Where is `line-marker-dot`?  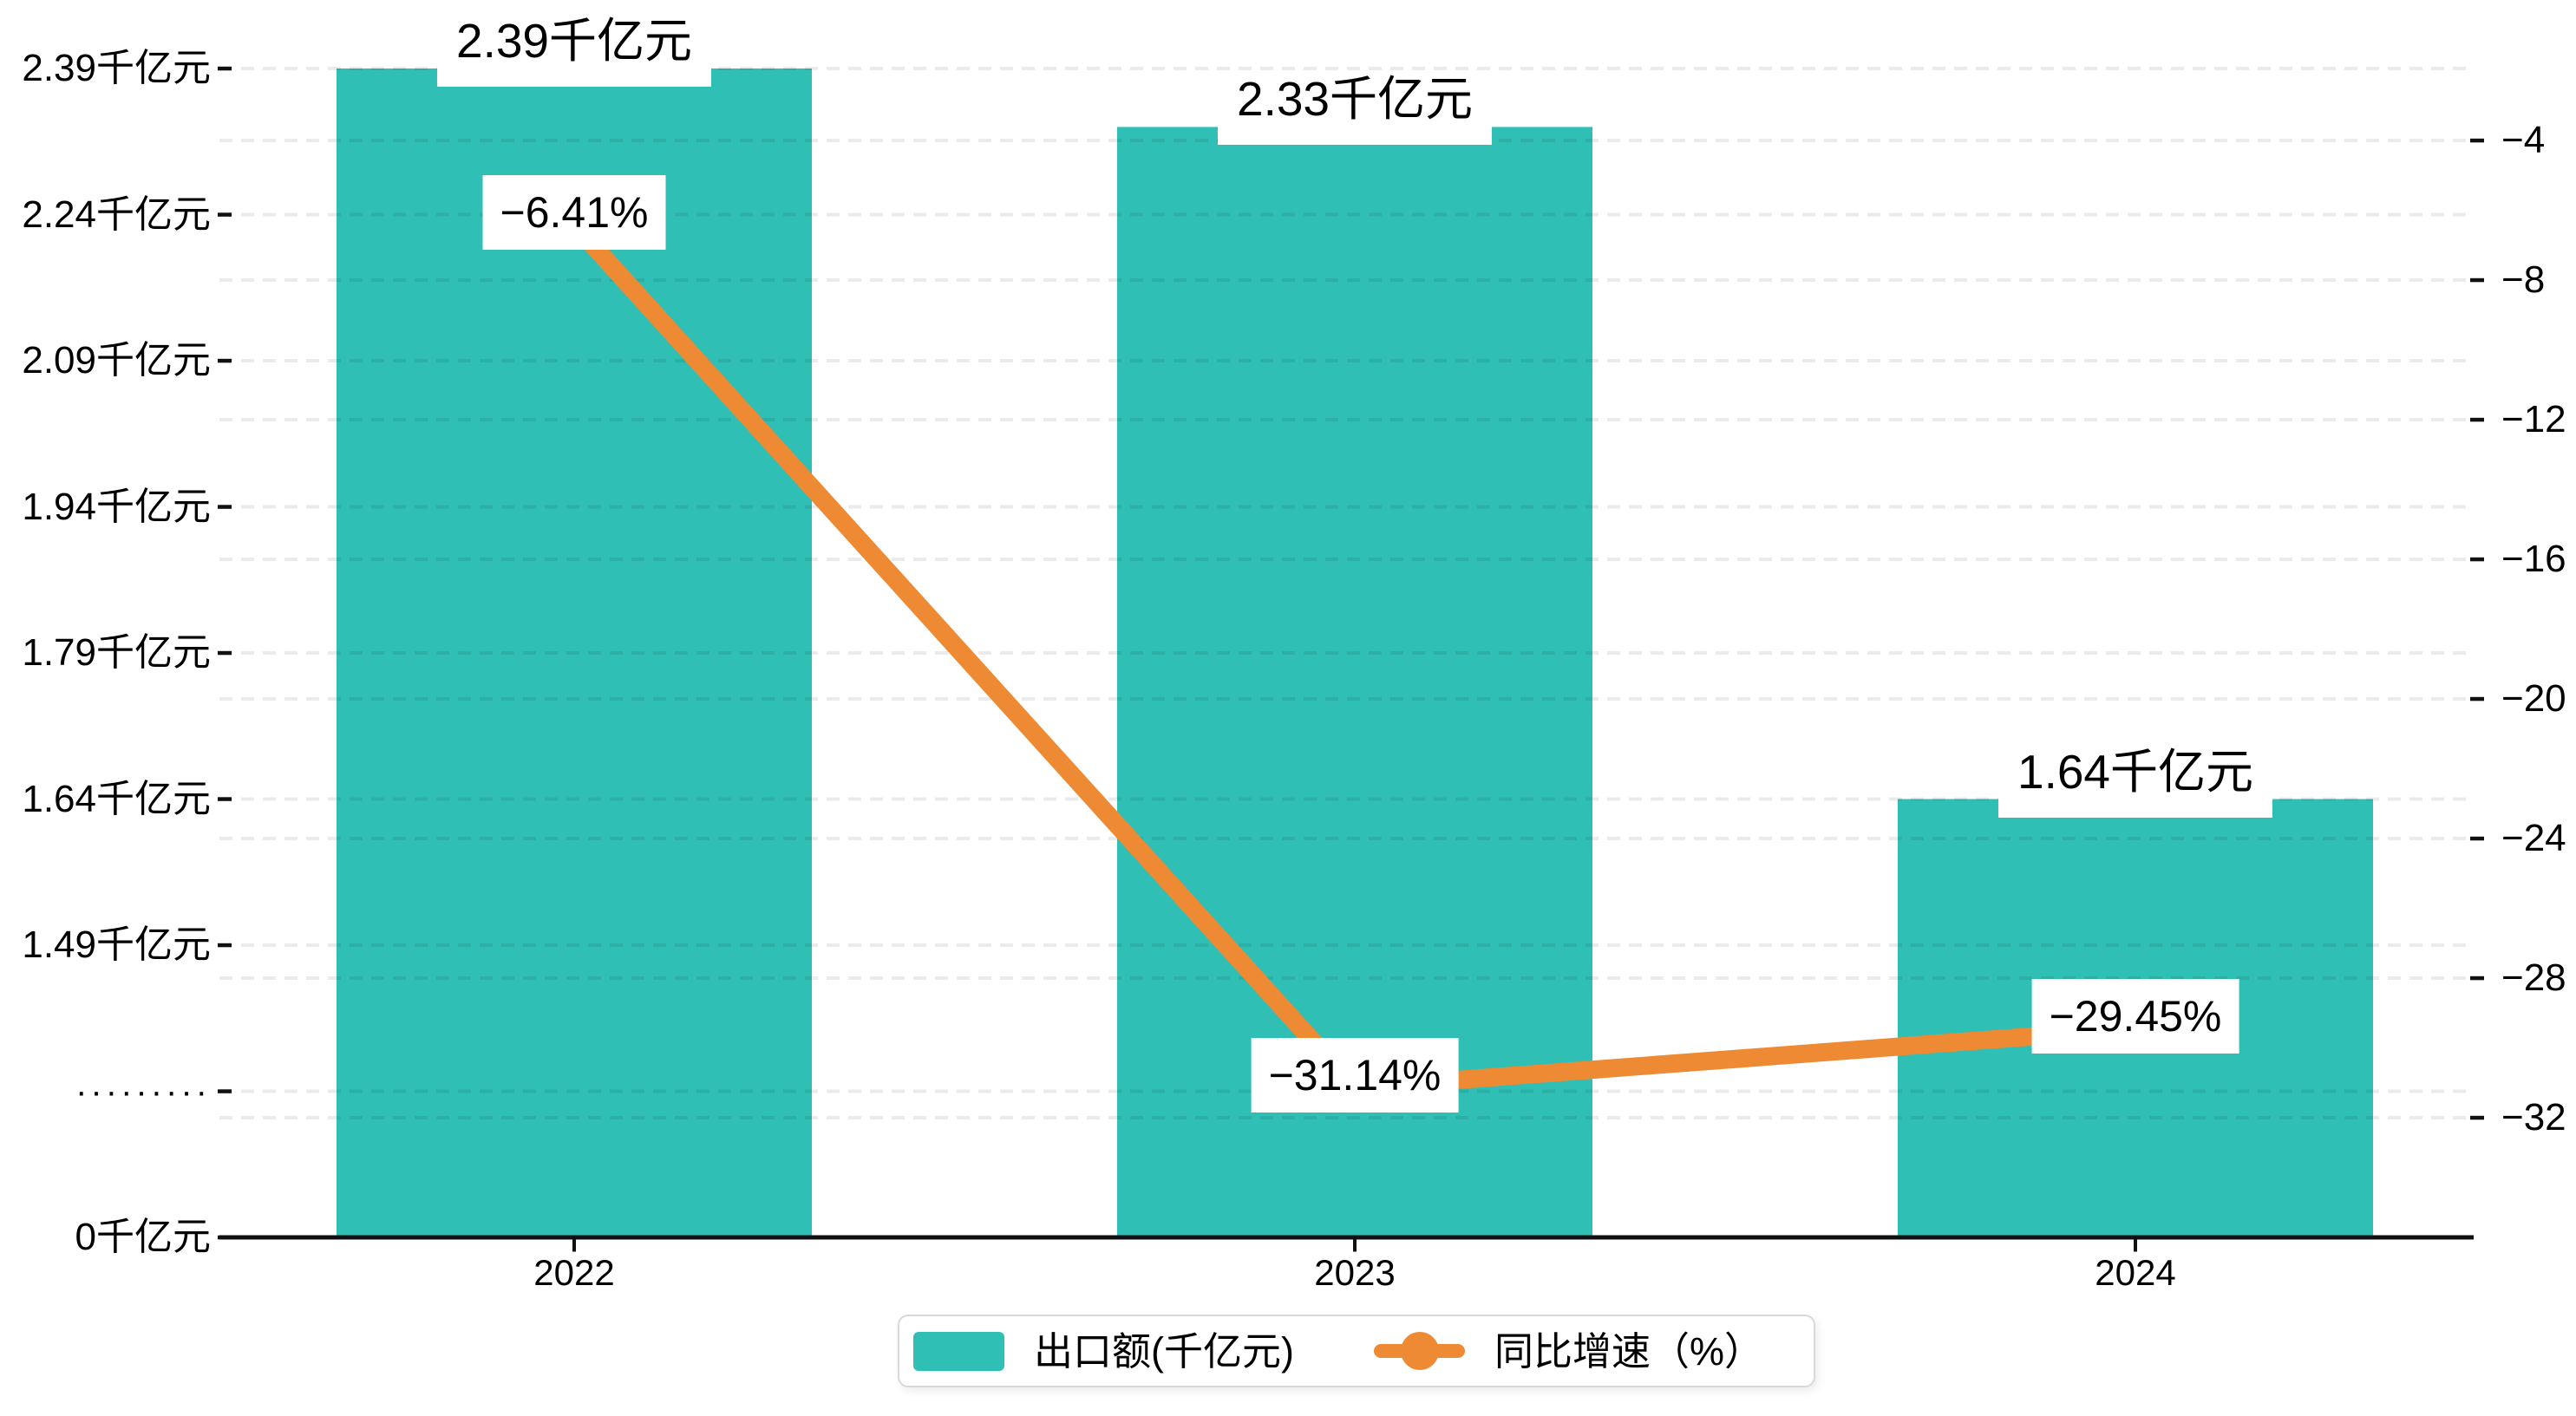 line-marker-dot is located at coordinates (1419, 1351).